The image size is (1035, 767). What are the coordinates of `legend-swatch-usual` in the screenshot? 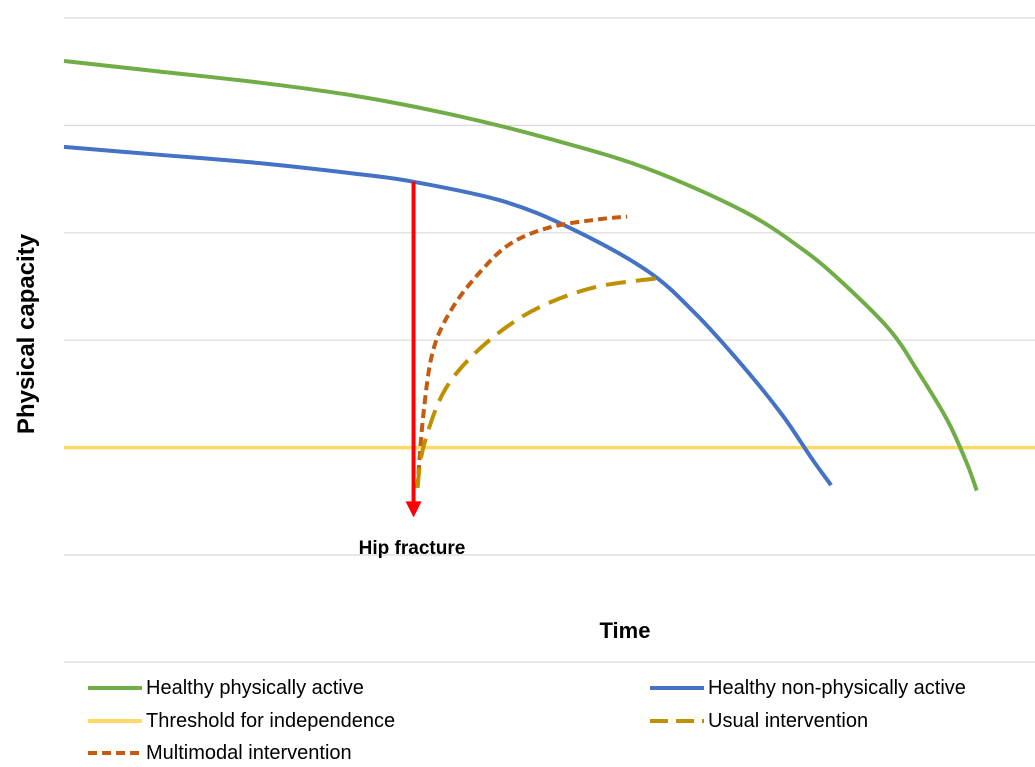 It's located at (677, 721).